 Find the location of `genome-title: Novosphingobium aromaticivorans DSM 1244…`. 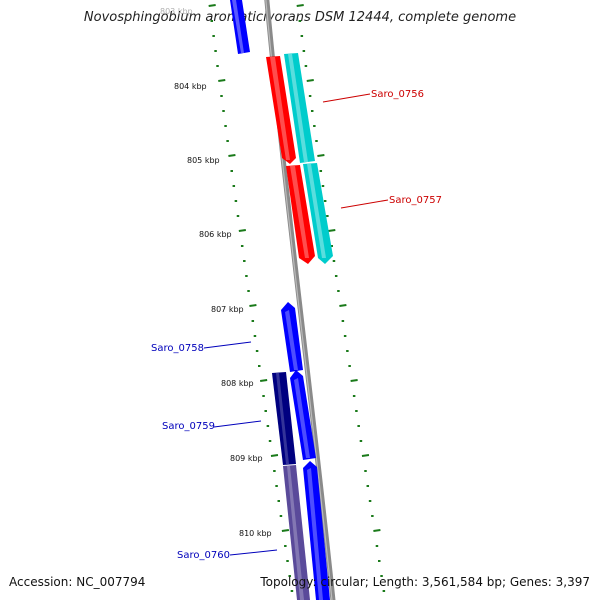

genome-title: Novosphingobium aromaticivorans DSM 1244… is located at coordinates (300, 17).